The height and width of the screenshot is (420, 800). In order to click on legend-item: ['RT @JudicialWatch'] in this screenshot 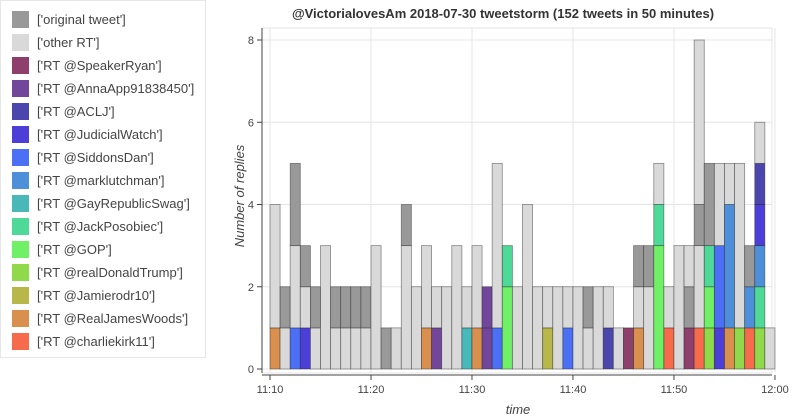, I will do `click(87, 134)`.